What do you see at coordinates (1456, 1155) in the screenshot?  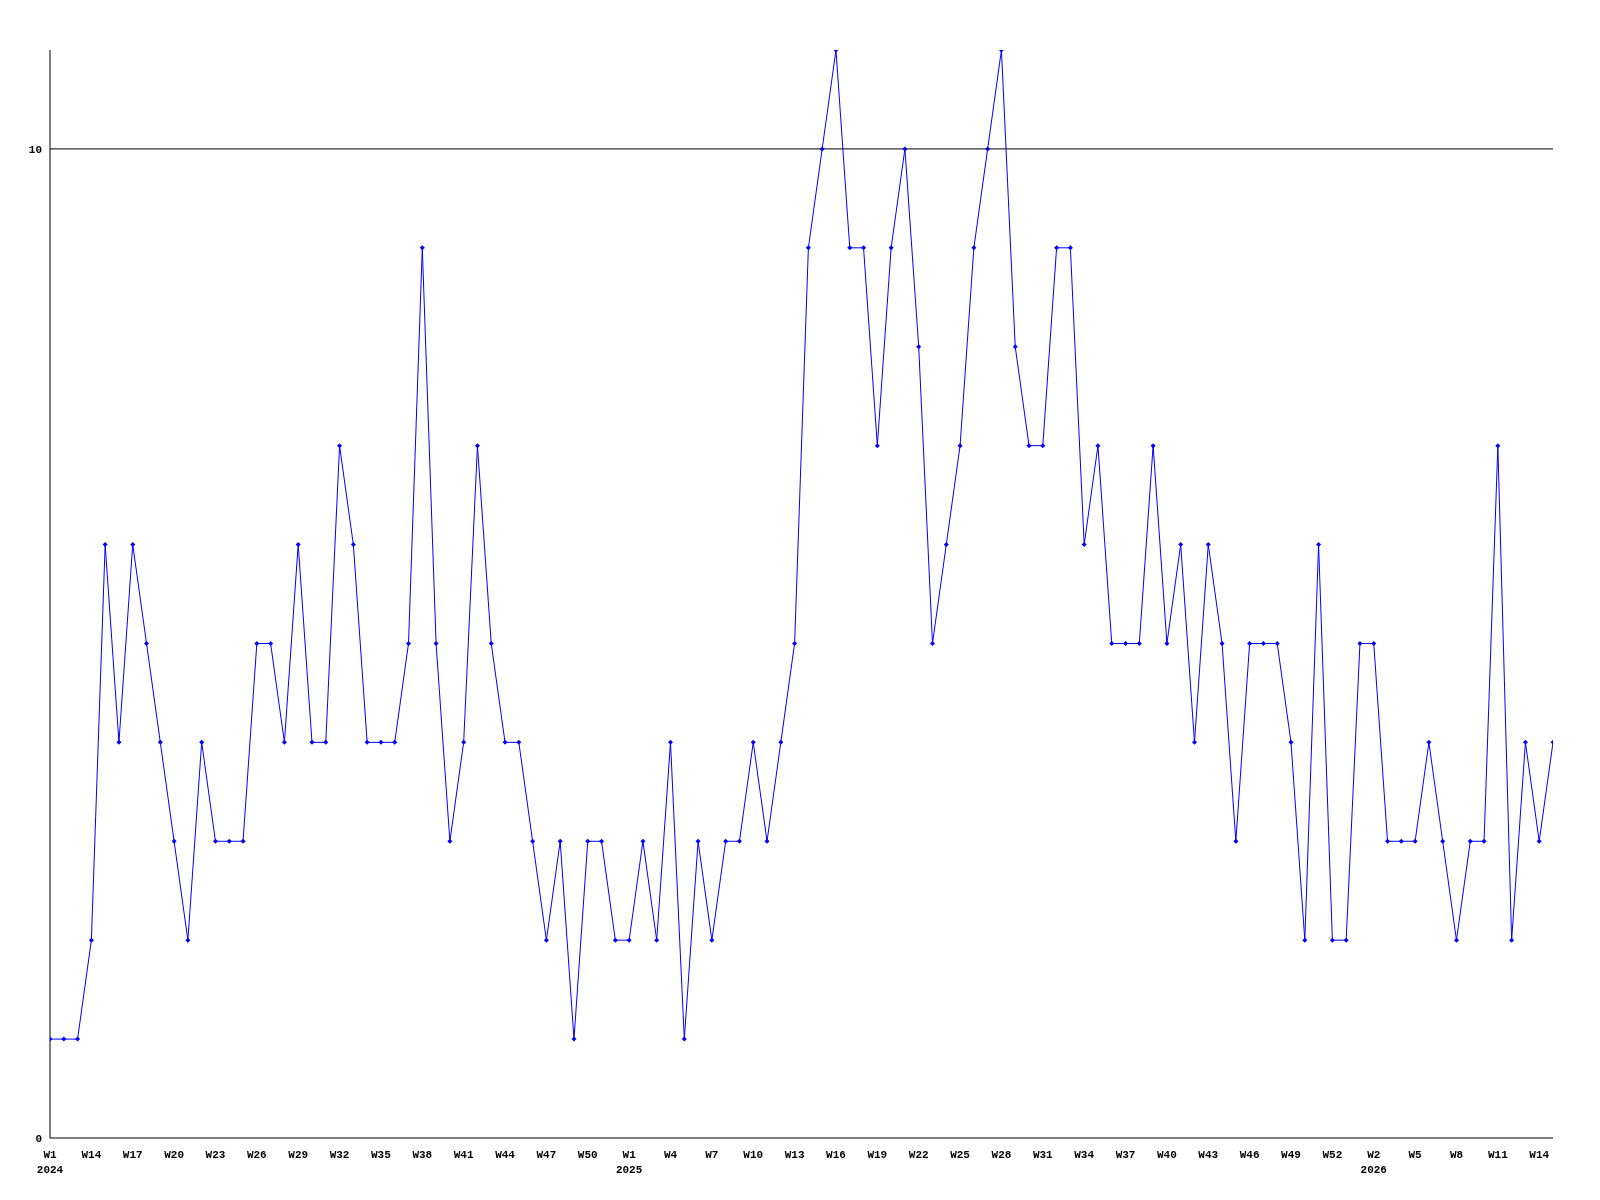 I see `x-tick-label: W8` at bounding box center [1456, 1155].